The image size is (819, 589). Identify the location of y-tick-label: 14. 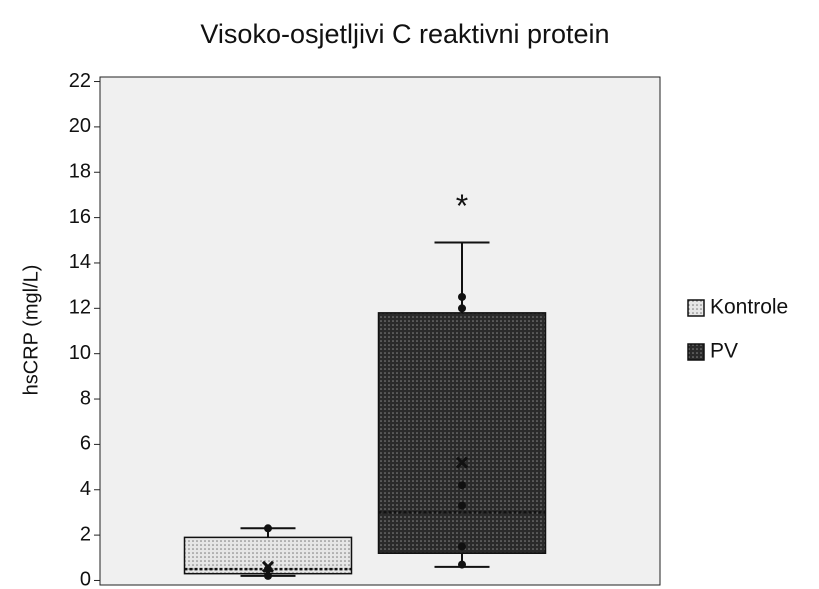
(80, 262).